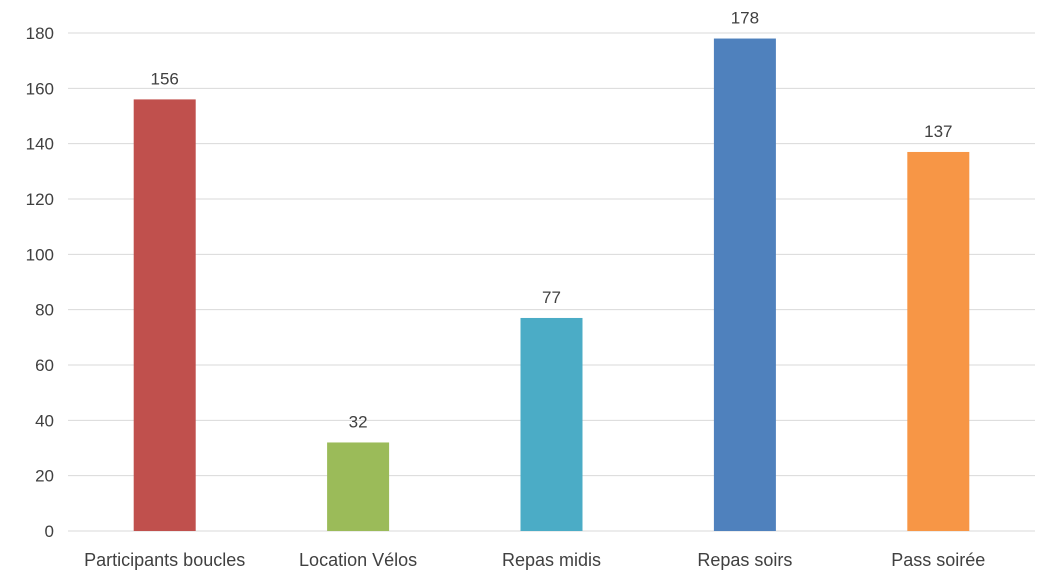 This screenshot has width=1043, height=571. Describe the element at coordinates (44, 365) in the screenshot. I see `y-tick-label: 60` at that location.